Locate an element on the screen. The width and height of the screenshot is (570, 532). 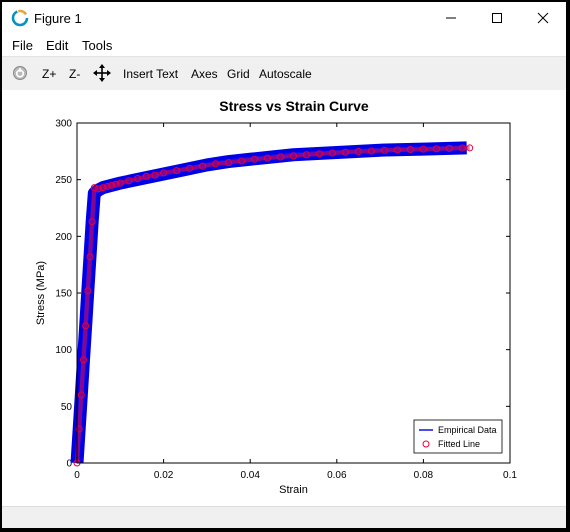
y-tick-label: 50 is located at coordinates (67, 407).